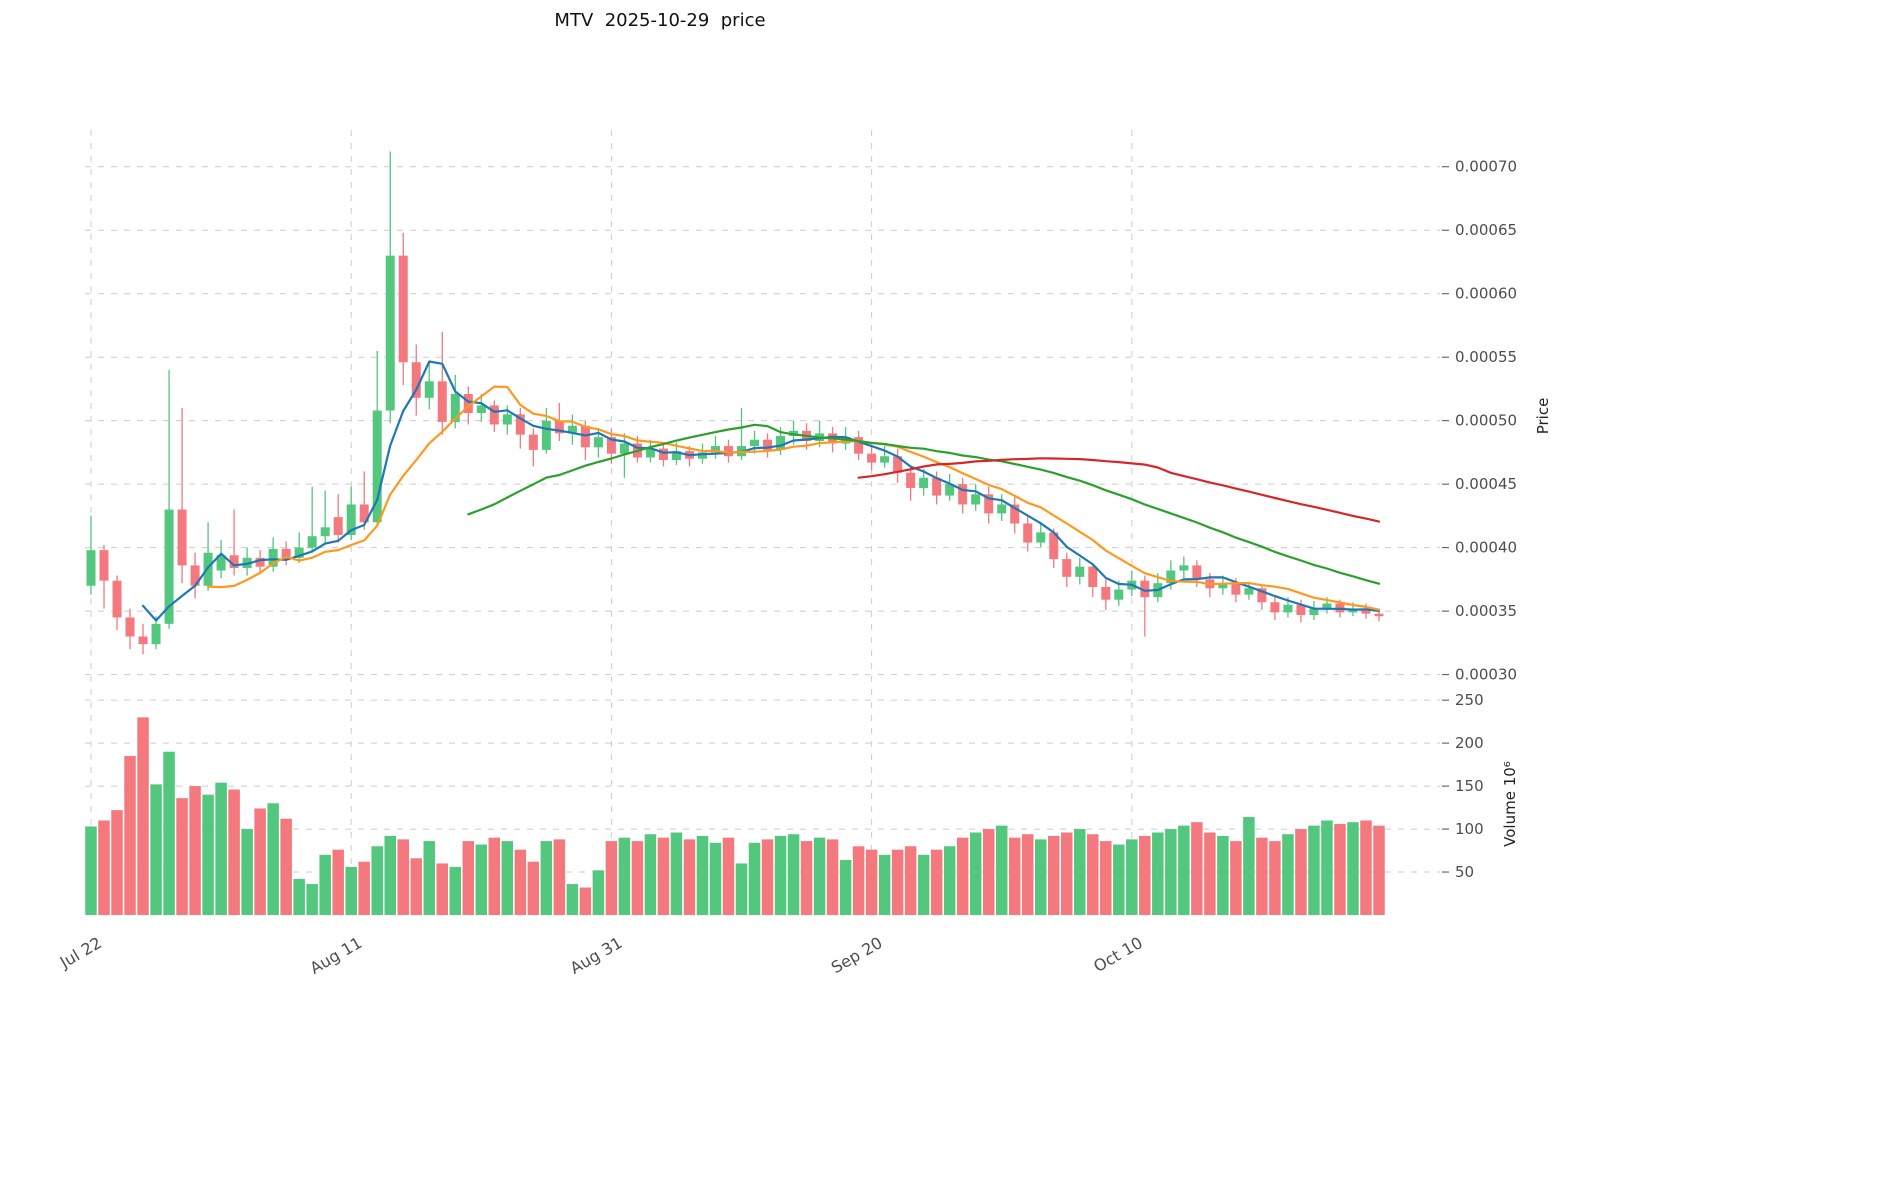  I want to click on volume-tick-label: 100, so click(1469, 829).